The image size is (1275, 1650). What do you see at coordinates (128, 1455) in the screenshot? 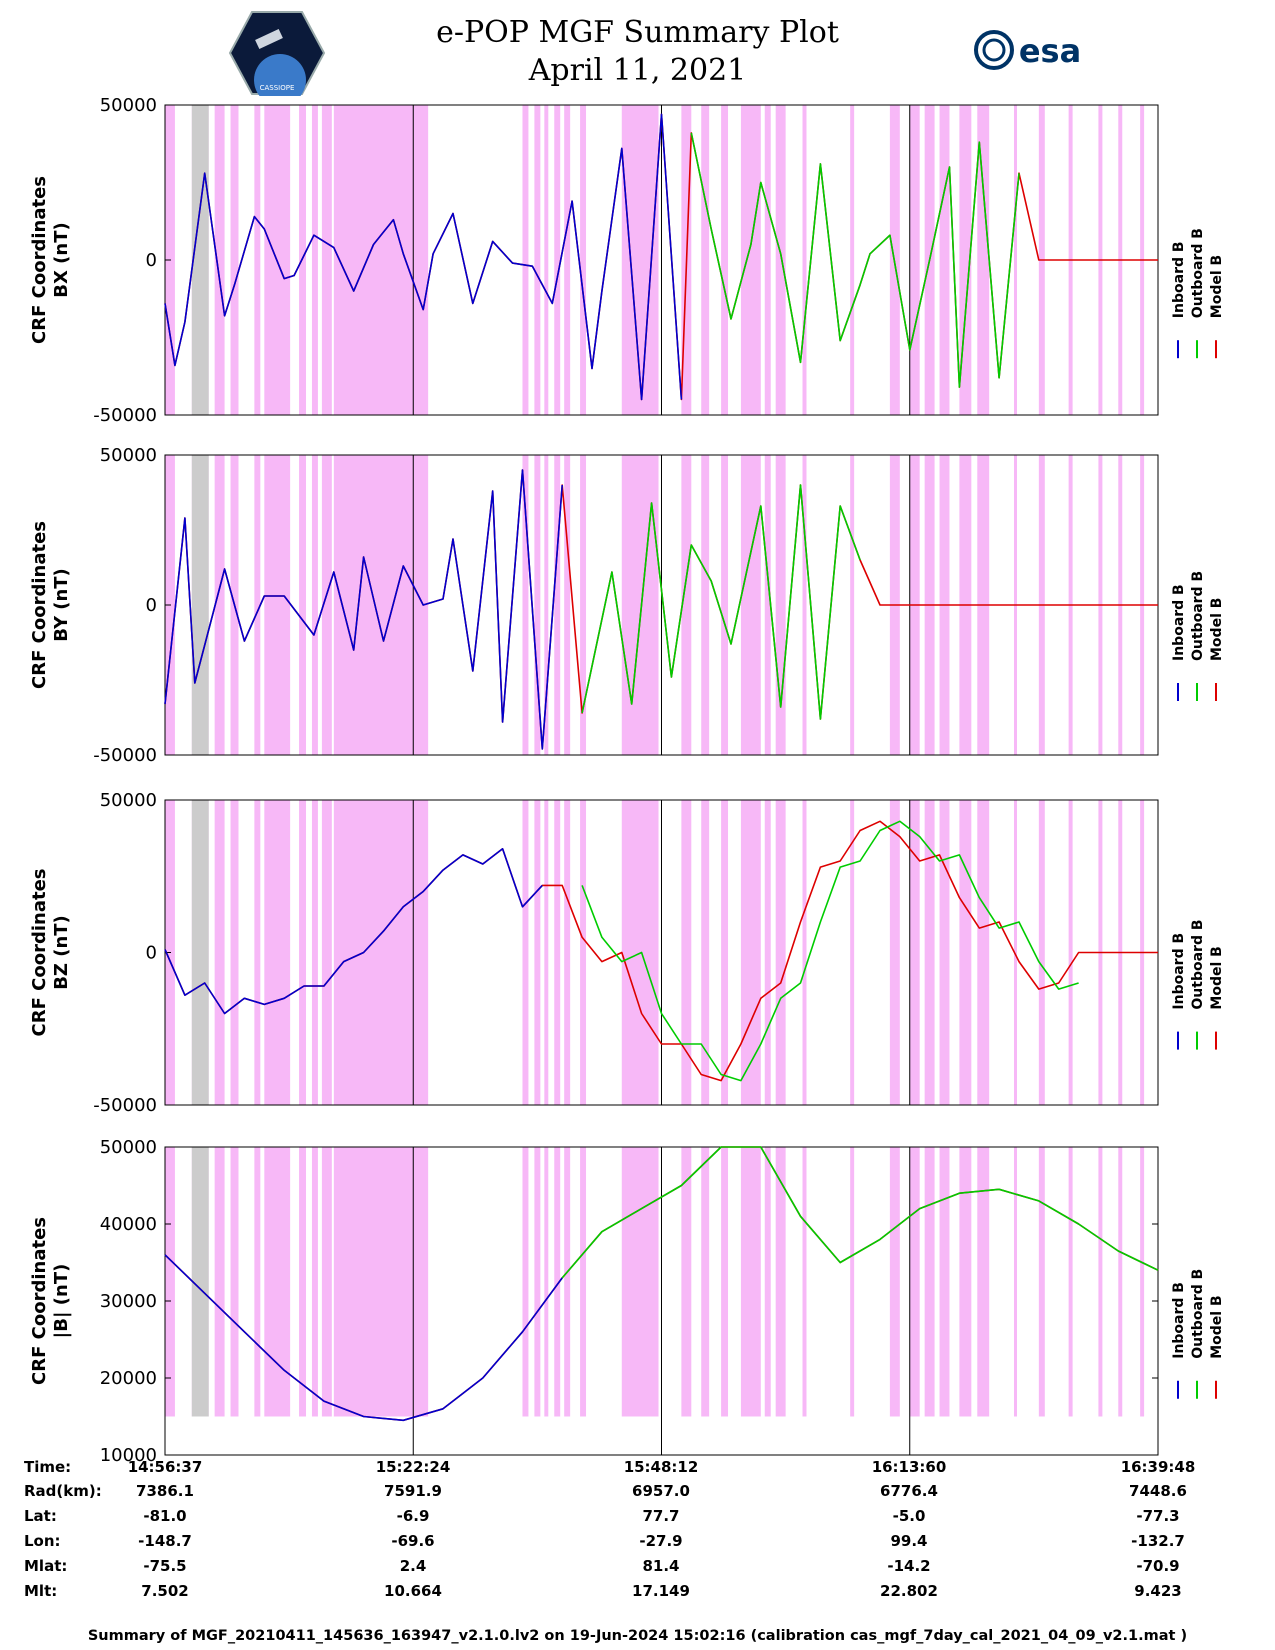
I see `y-tick-label: 10000` at bounding box center [128, 1455].